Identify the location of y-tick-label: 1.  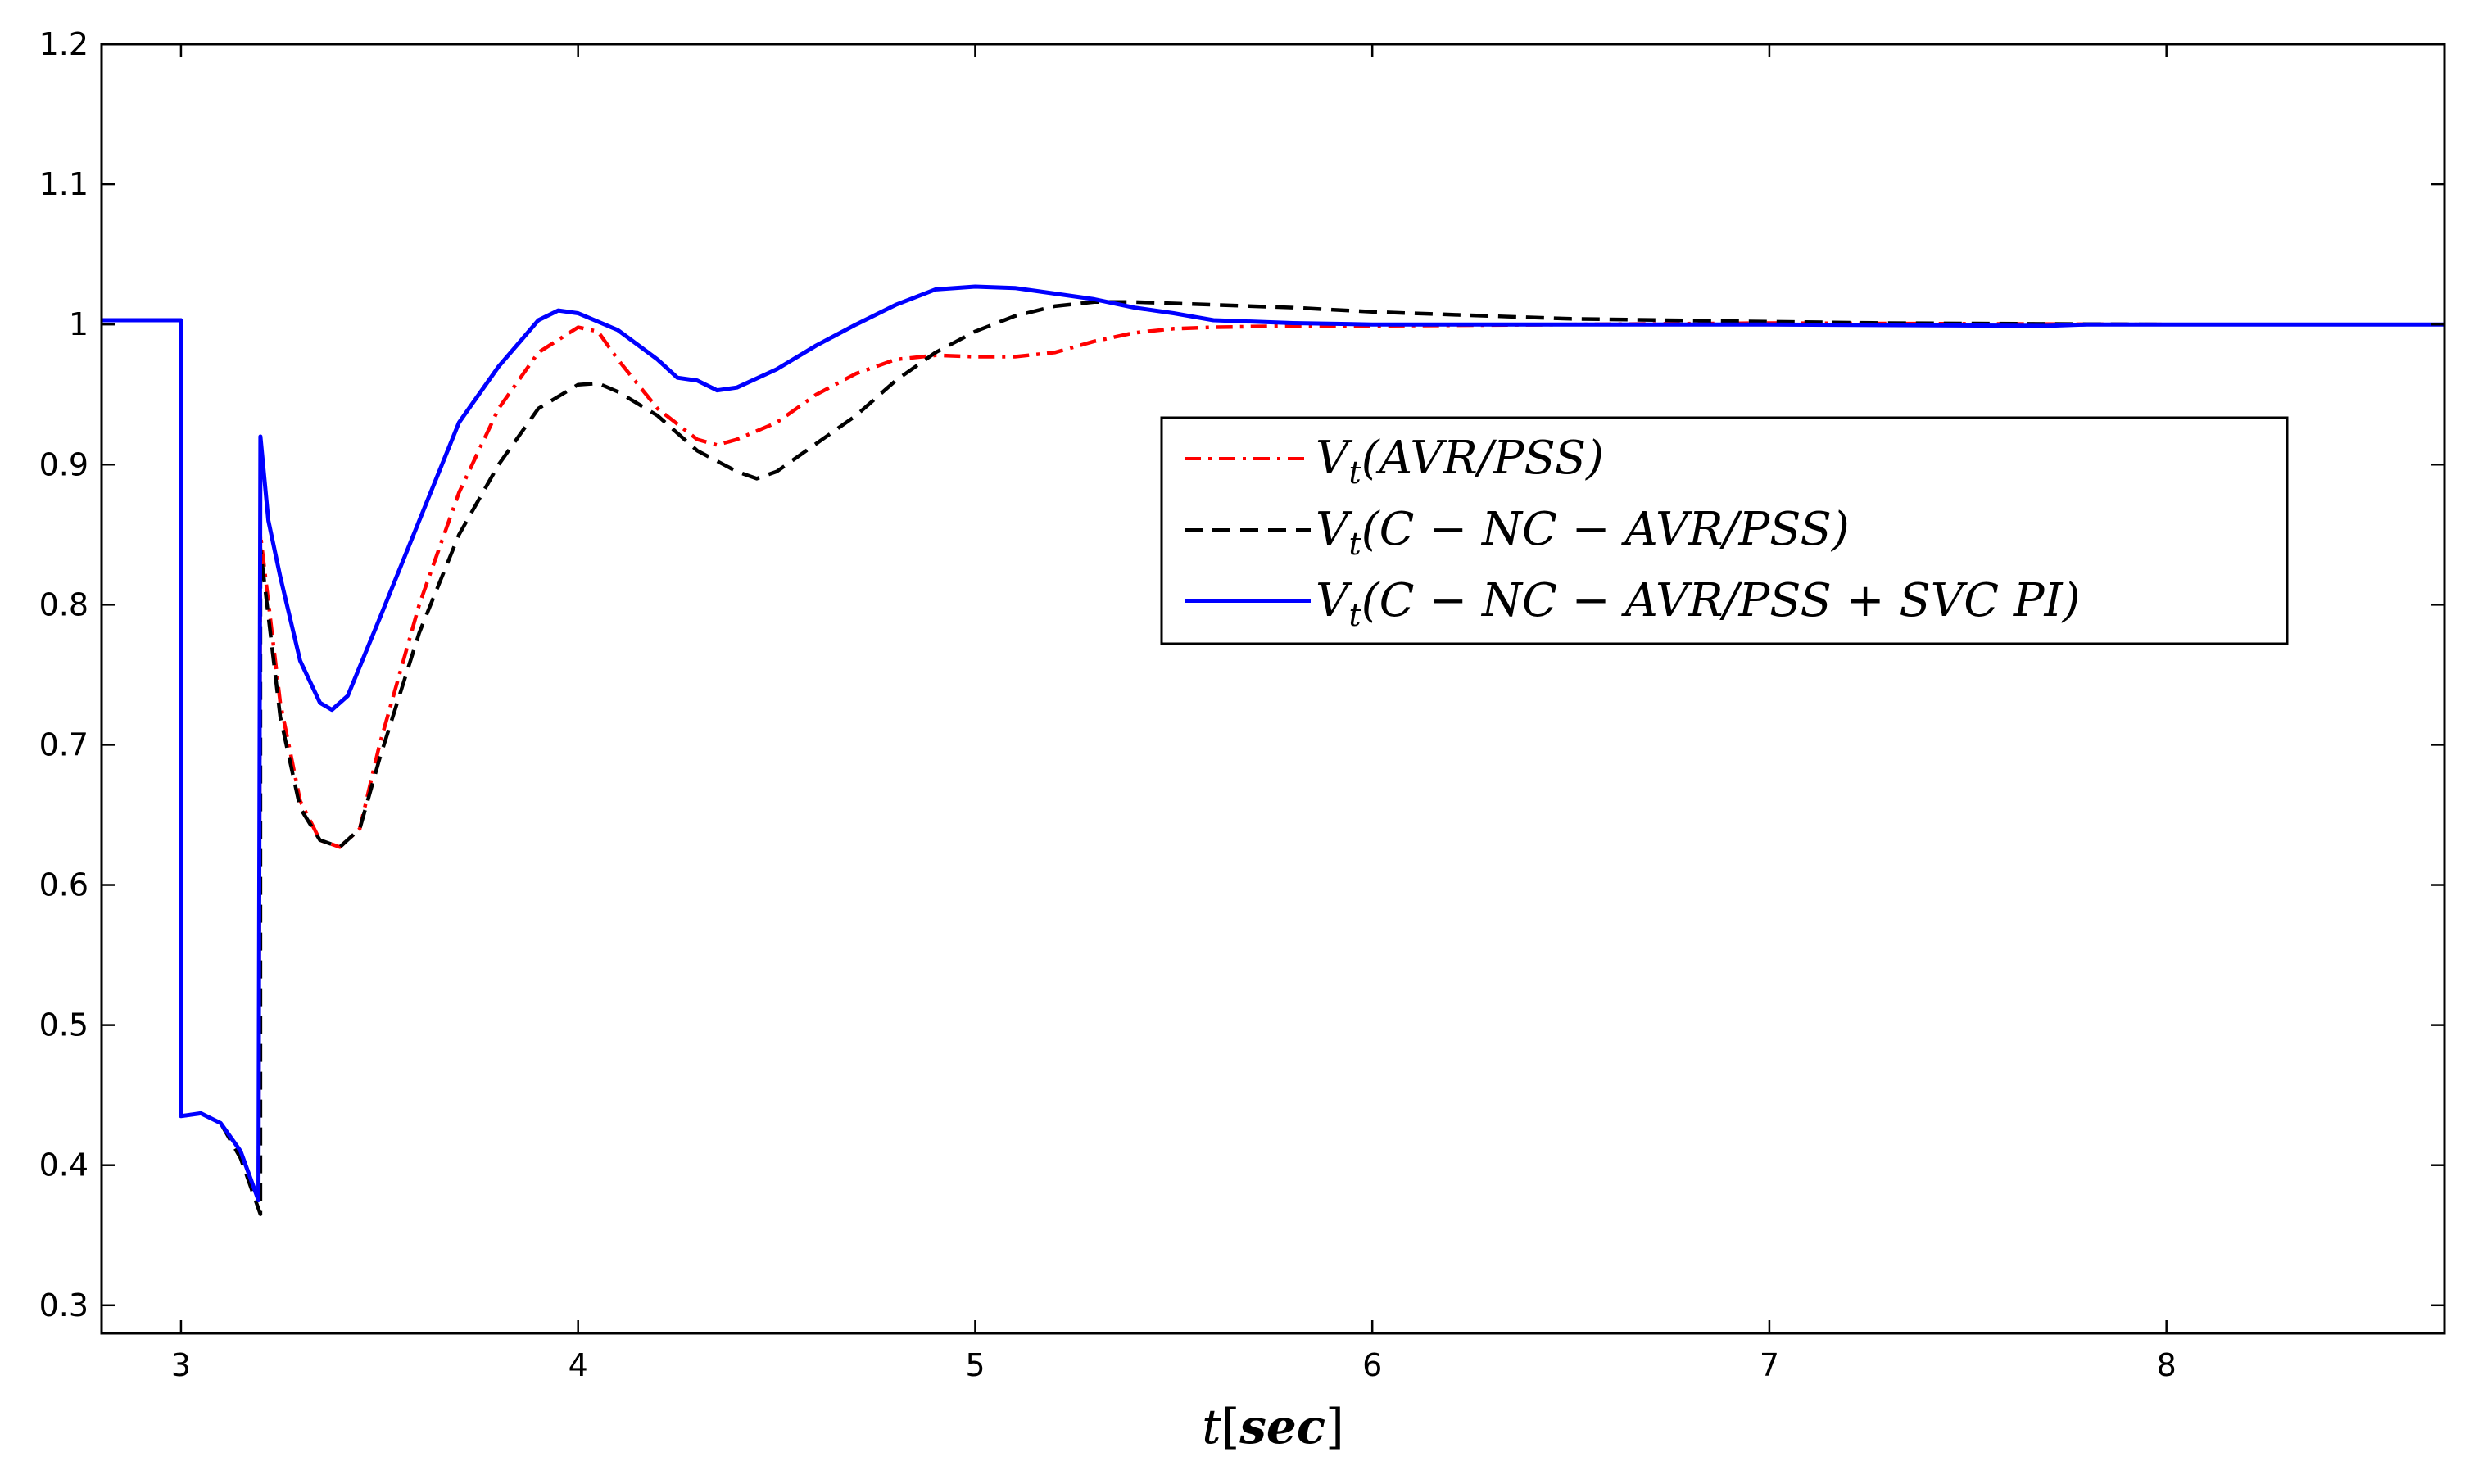
(78, 324).